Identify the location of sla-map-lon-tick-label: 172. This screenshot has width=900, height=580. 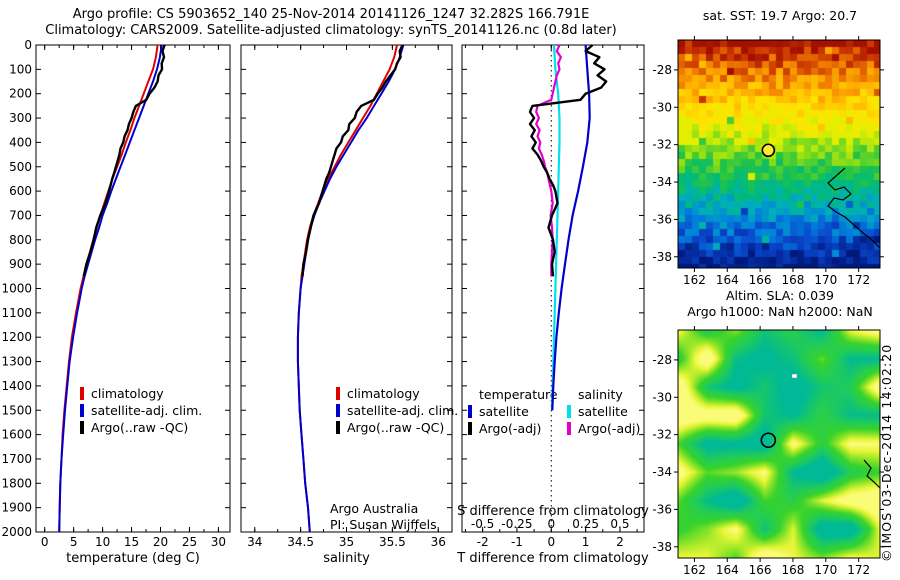
(858, 570).